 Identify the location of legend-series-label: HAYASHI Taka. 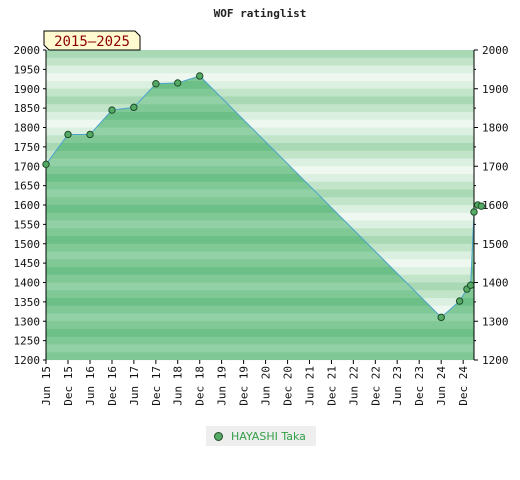
(268, 436).